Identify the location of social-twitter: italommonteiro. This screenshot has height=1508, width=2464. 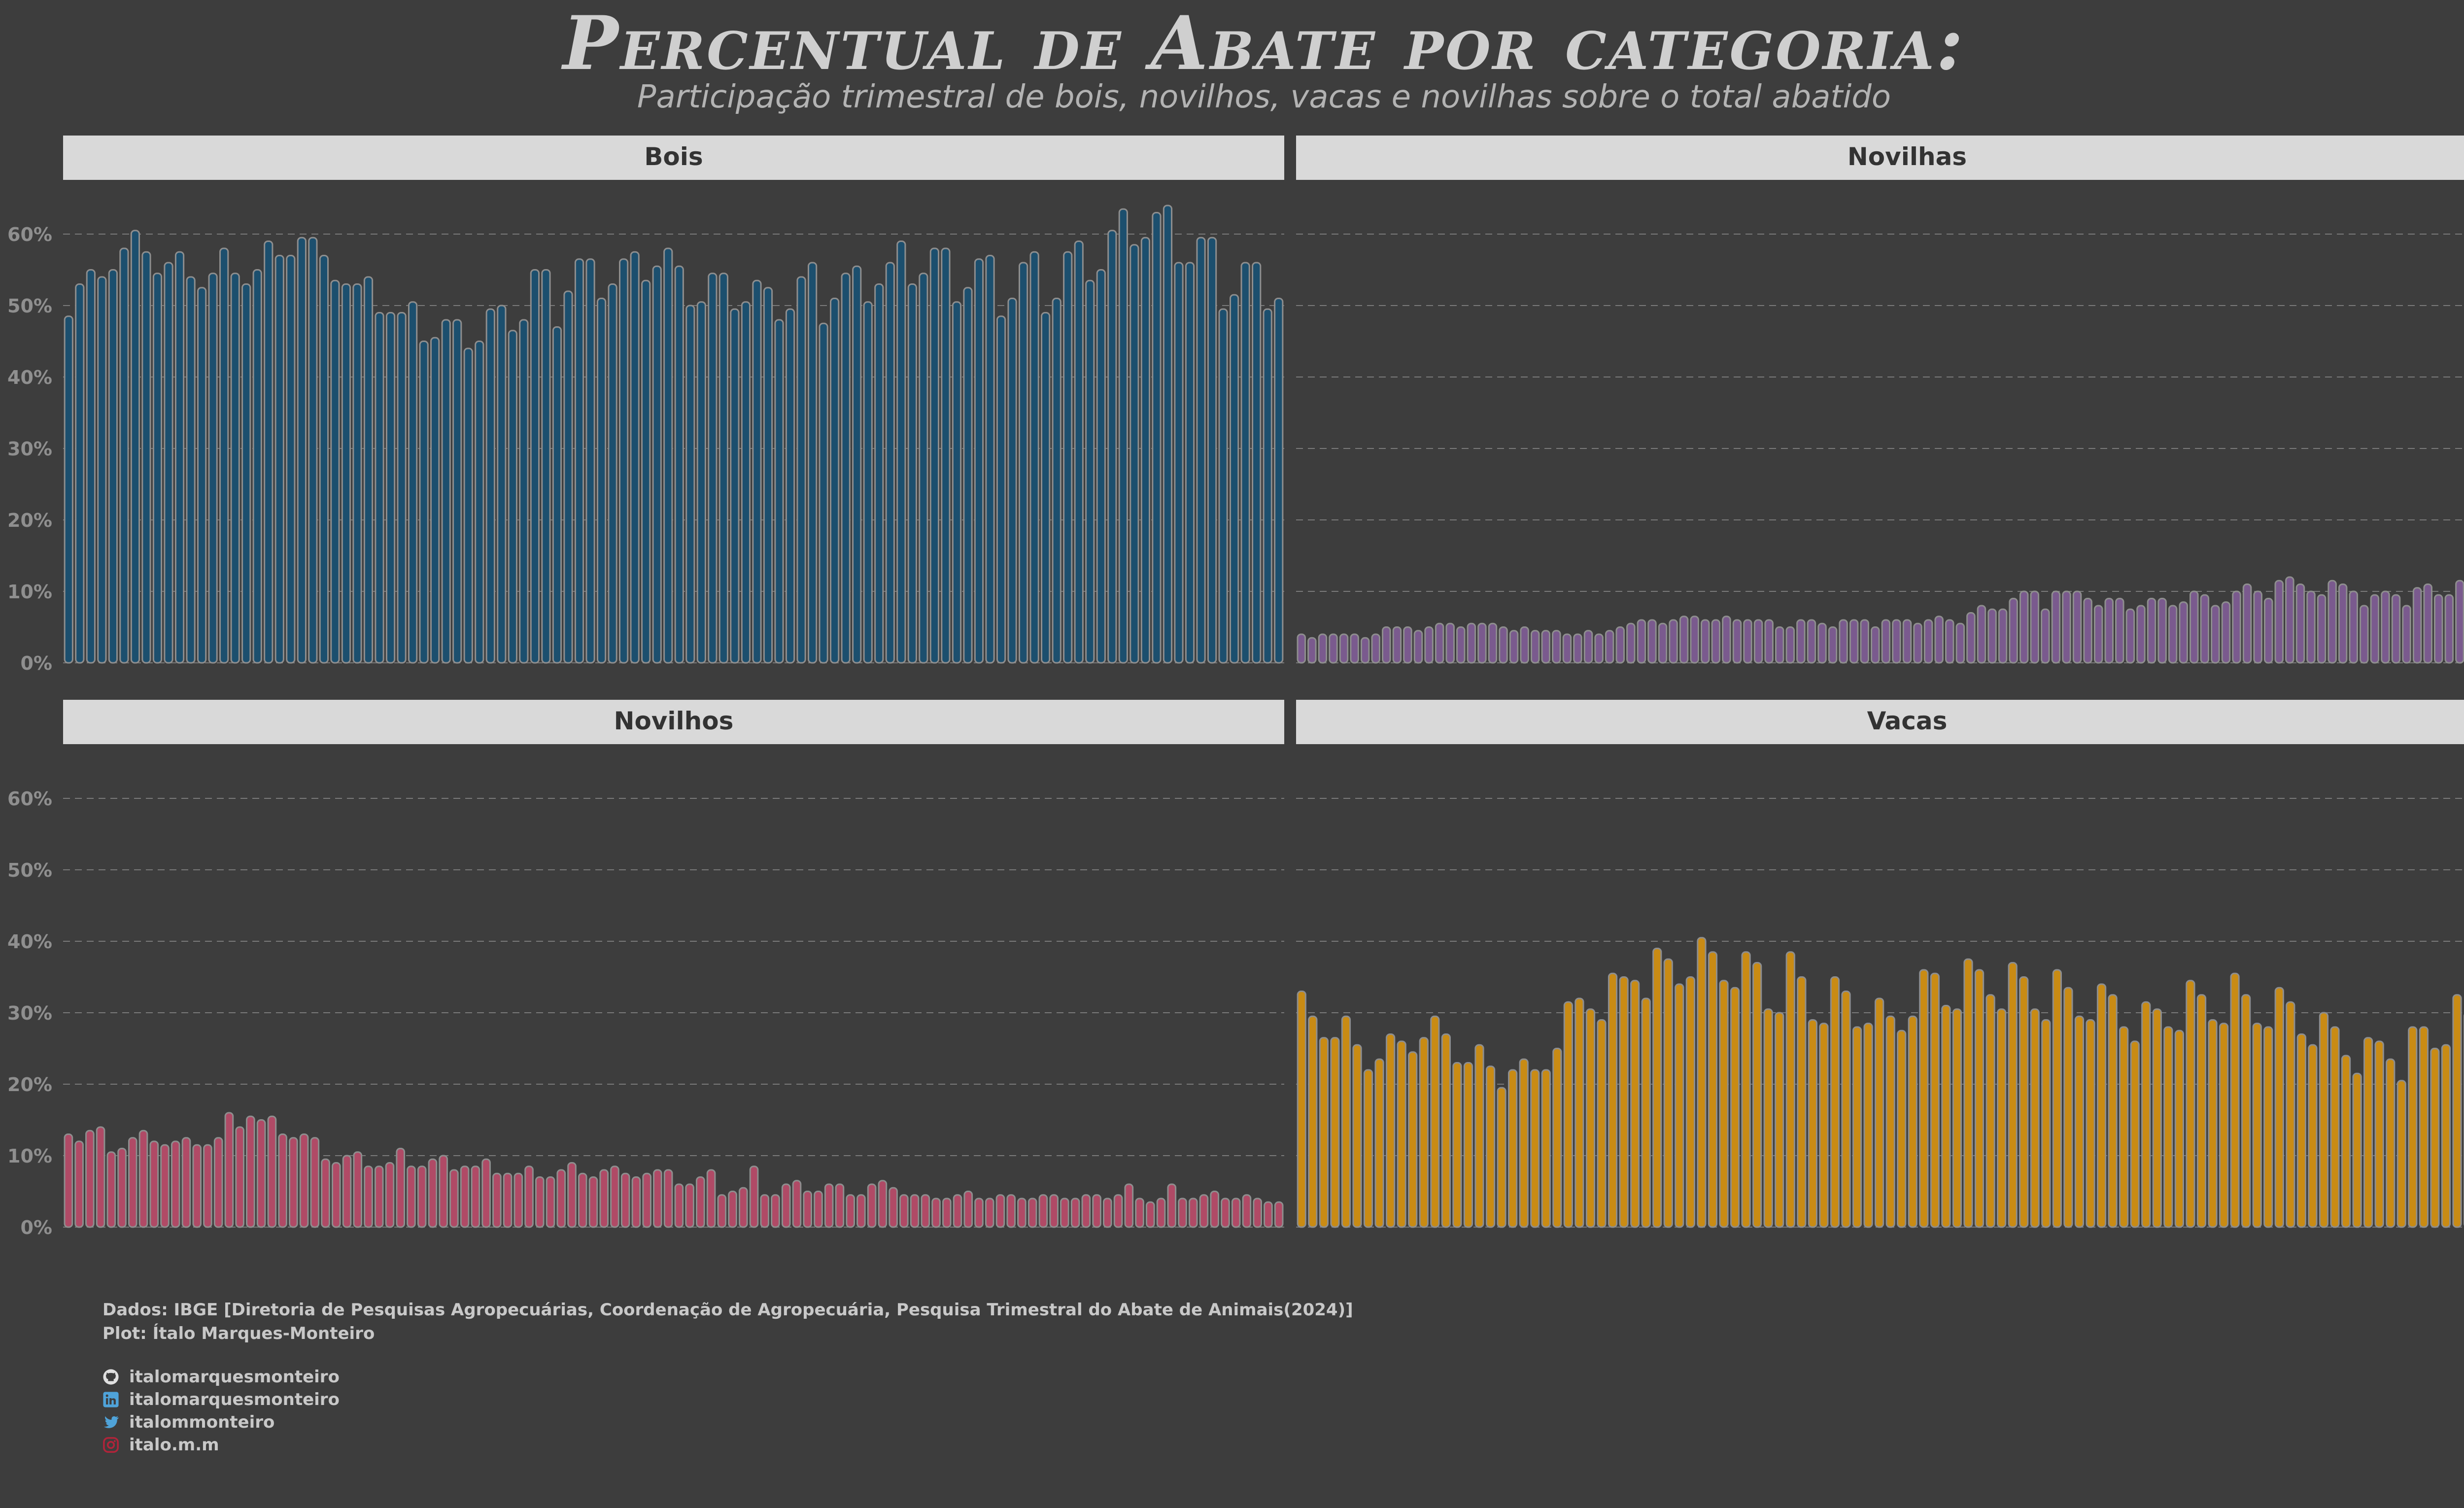
(728, 1422).